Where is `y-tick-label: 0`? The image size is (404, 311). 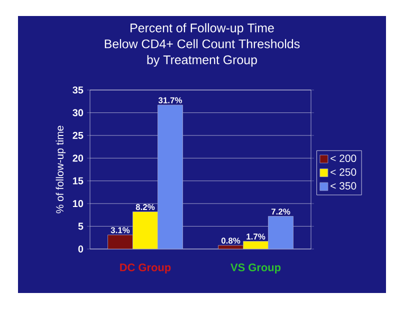 y-tick-label: 0 is located at coordinates (81, 249).